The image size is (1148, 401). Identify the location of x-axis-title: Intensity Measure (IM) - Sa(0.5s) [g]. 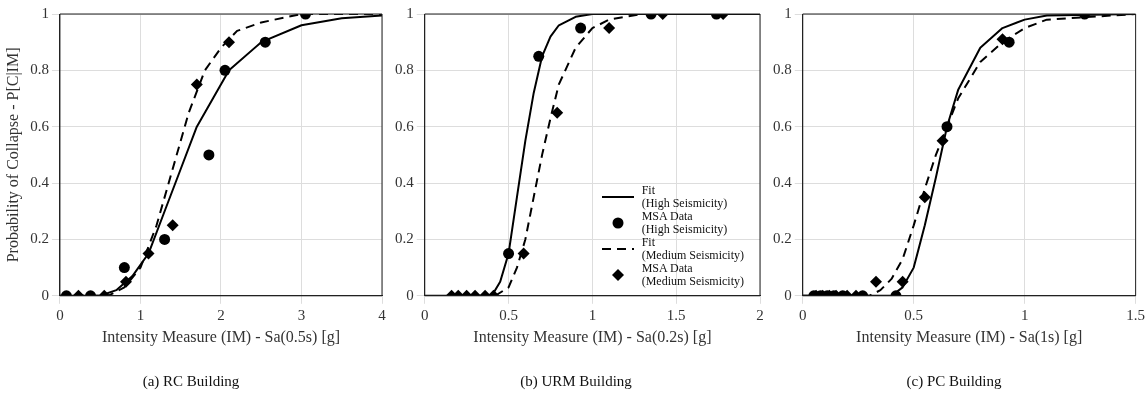
(221, 336).